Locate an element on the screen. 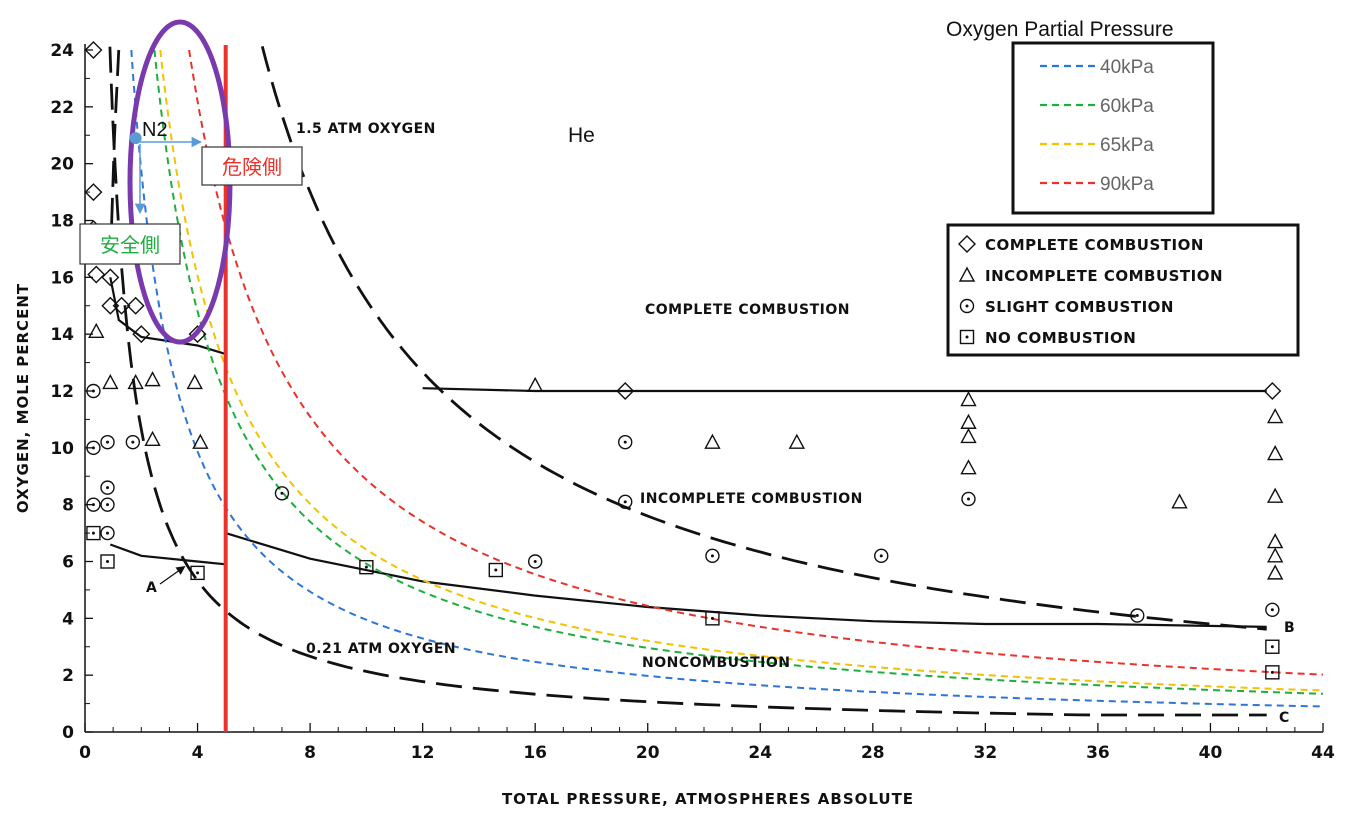 Image resolution: width=1349 pixels, height=819 pixels. y-tick-label: 6 is located at coordinates (68, 563).